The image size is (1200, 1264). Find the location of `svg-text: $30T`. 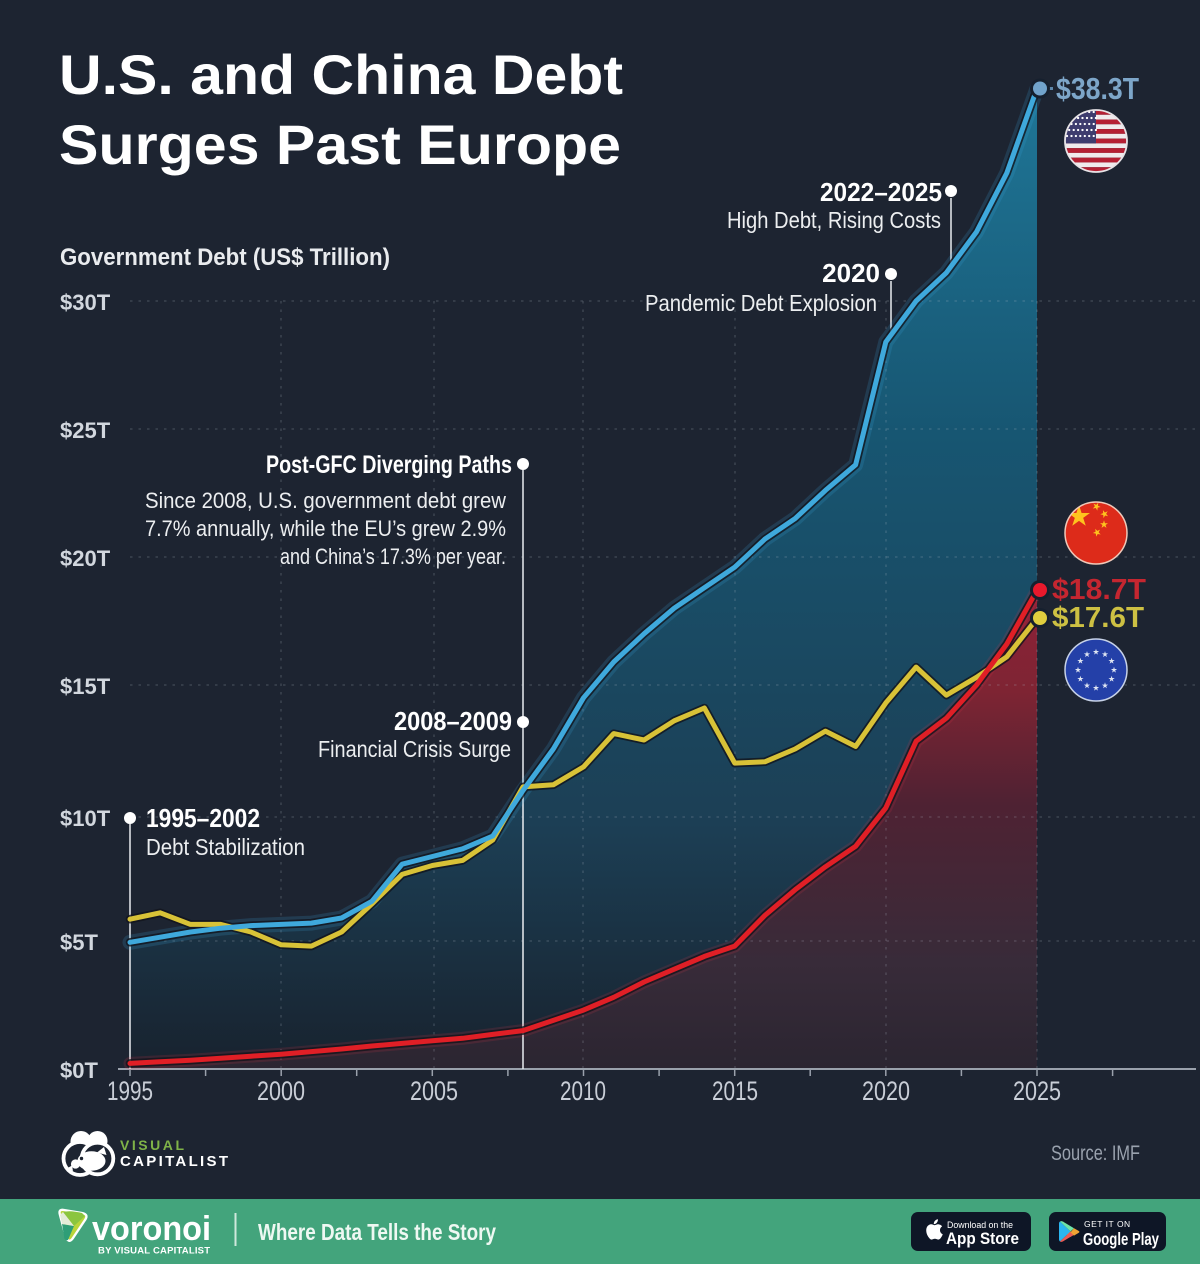

svg-text: $30T is located at coordinates (85, 302).